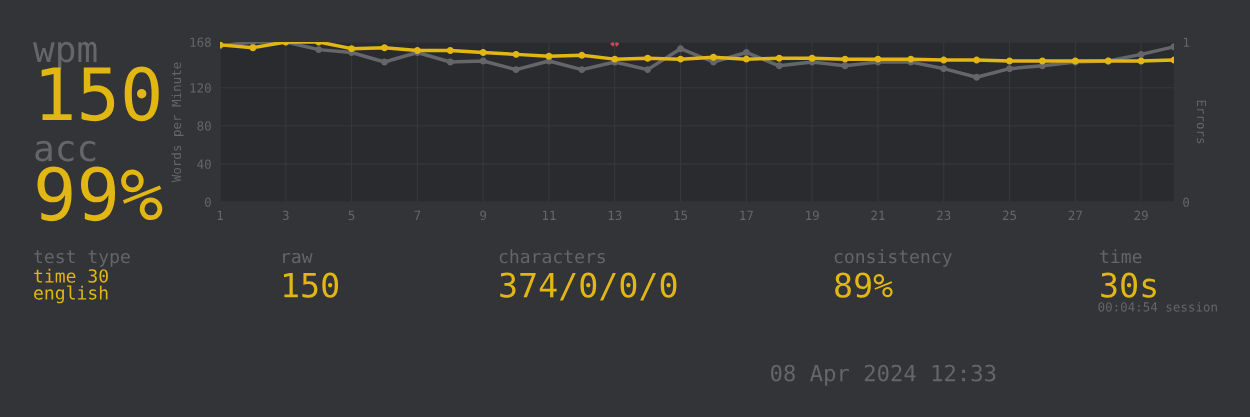 This screenshot has height=417, width=1250. What do you see at coordinates (1128, 285) in the screenshot?
I see `text: 30s` at bounding box center [1128, 285].